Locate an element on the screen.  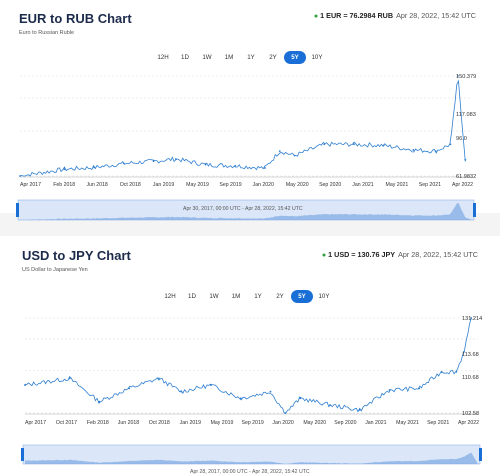
rate-timestamp: Apr 28, 2022, 15:42 UTC is located at coordinates (436, 15).